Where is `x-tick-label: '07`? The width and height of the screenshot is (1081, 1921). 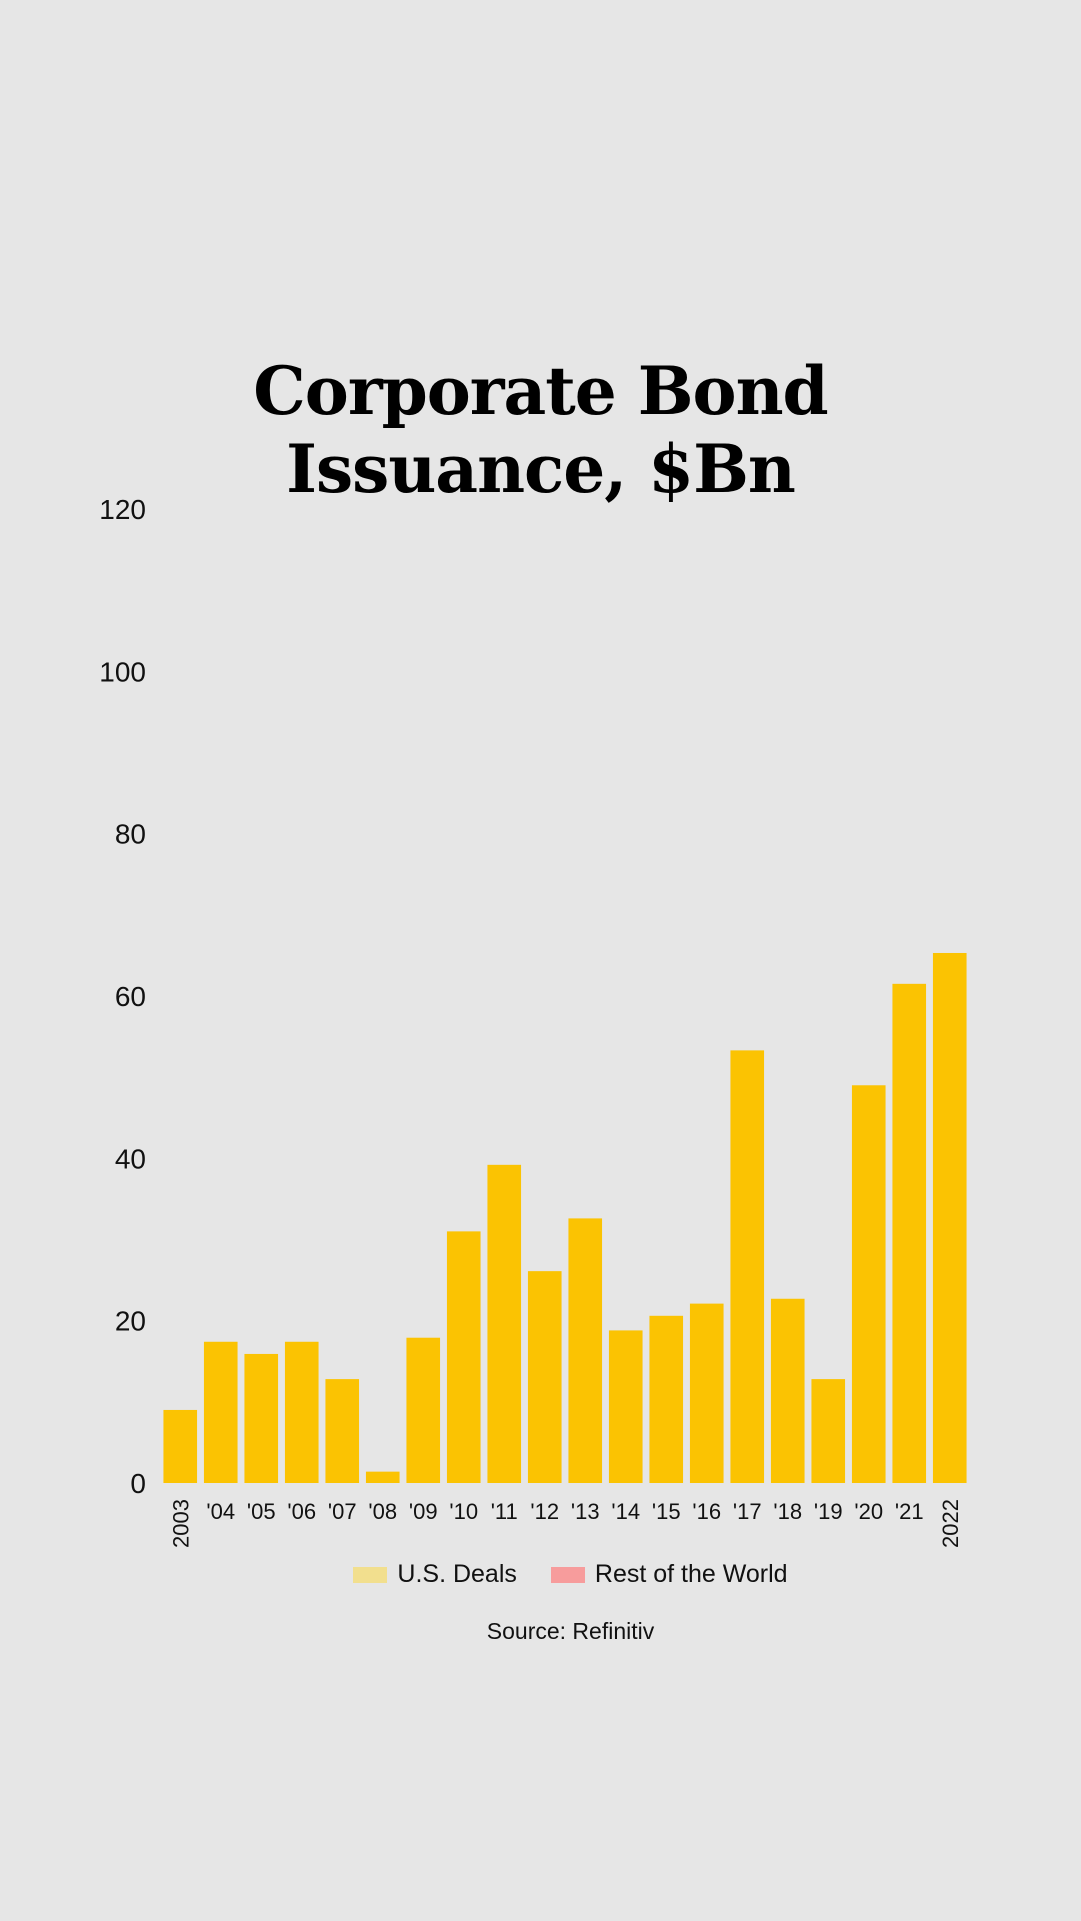
x-tick-label: '07 is located at coordinates (342, 1511).